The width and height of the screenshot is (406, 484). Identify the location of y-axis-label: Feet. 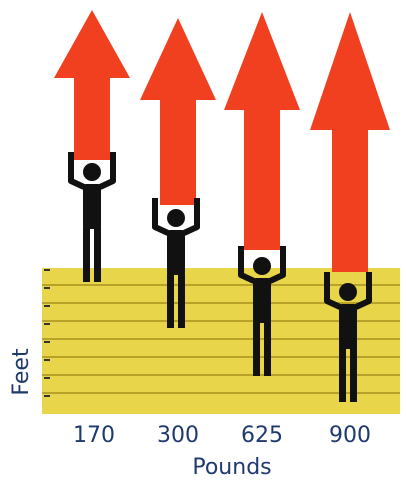
(21, 372).